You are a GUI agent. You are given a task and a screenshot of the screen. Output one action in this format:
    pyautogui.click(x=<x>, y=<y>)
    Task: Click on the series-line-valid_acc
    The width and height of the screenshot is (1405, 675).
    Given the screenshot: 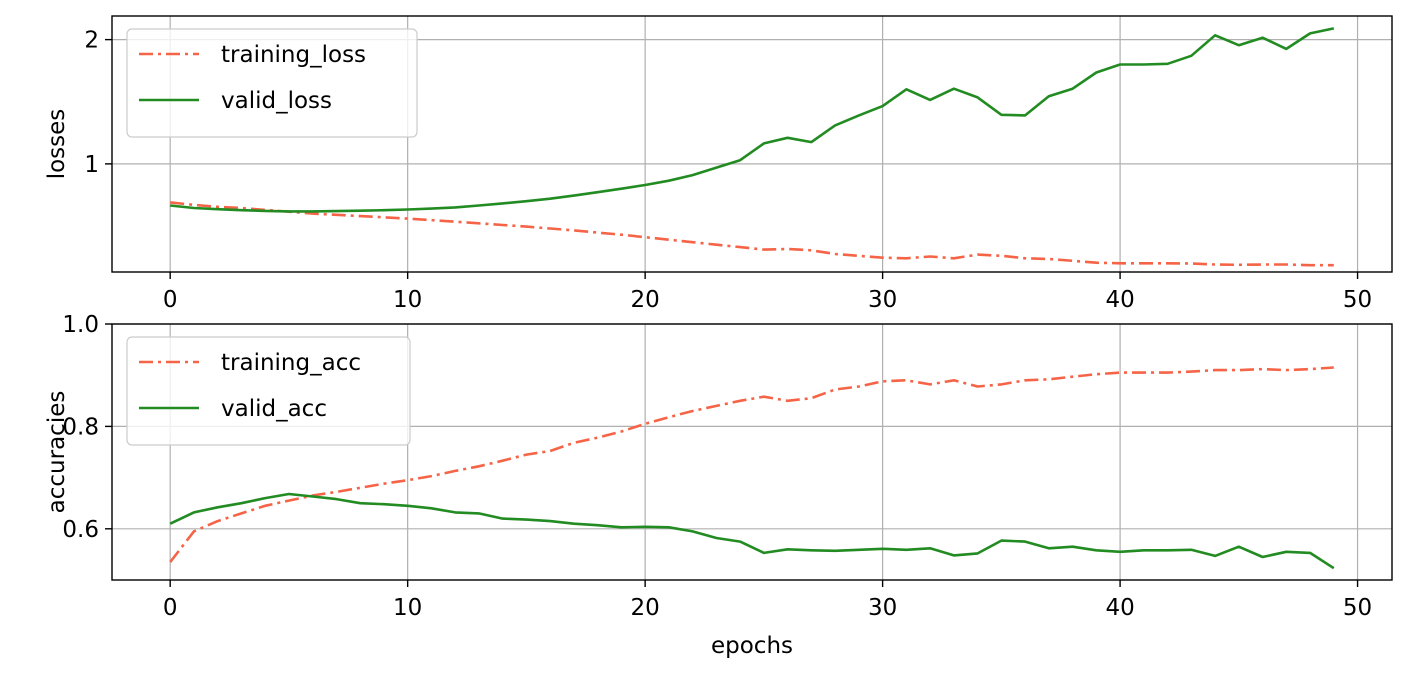 What is the action you would take?
    pyautogui.click(x=752, y=531)
    